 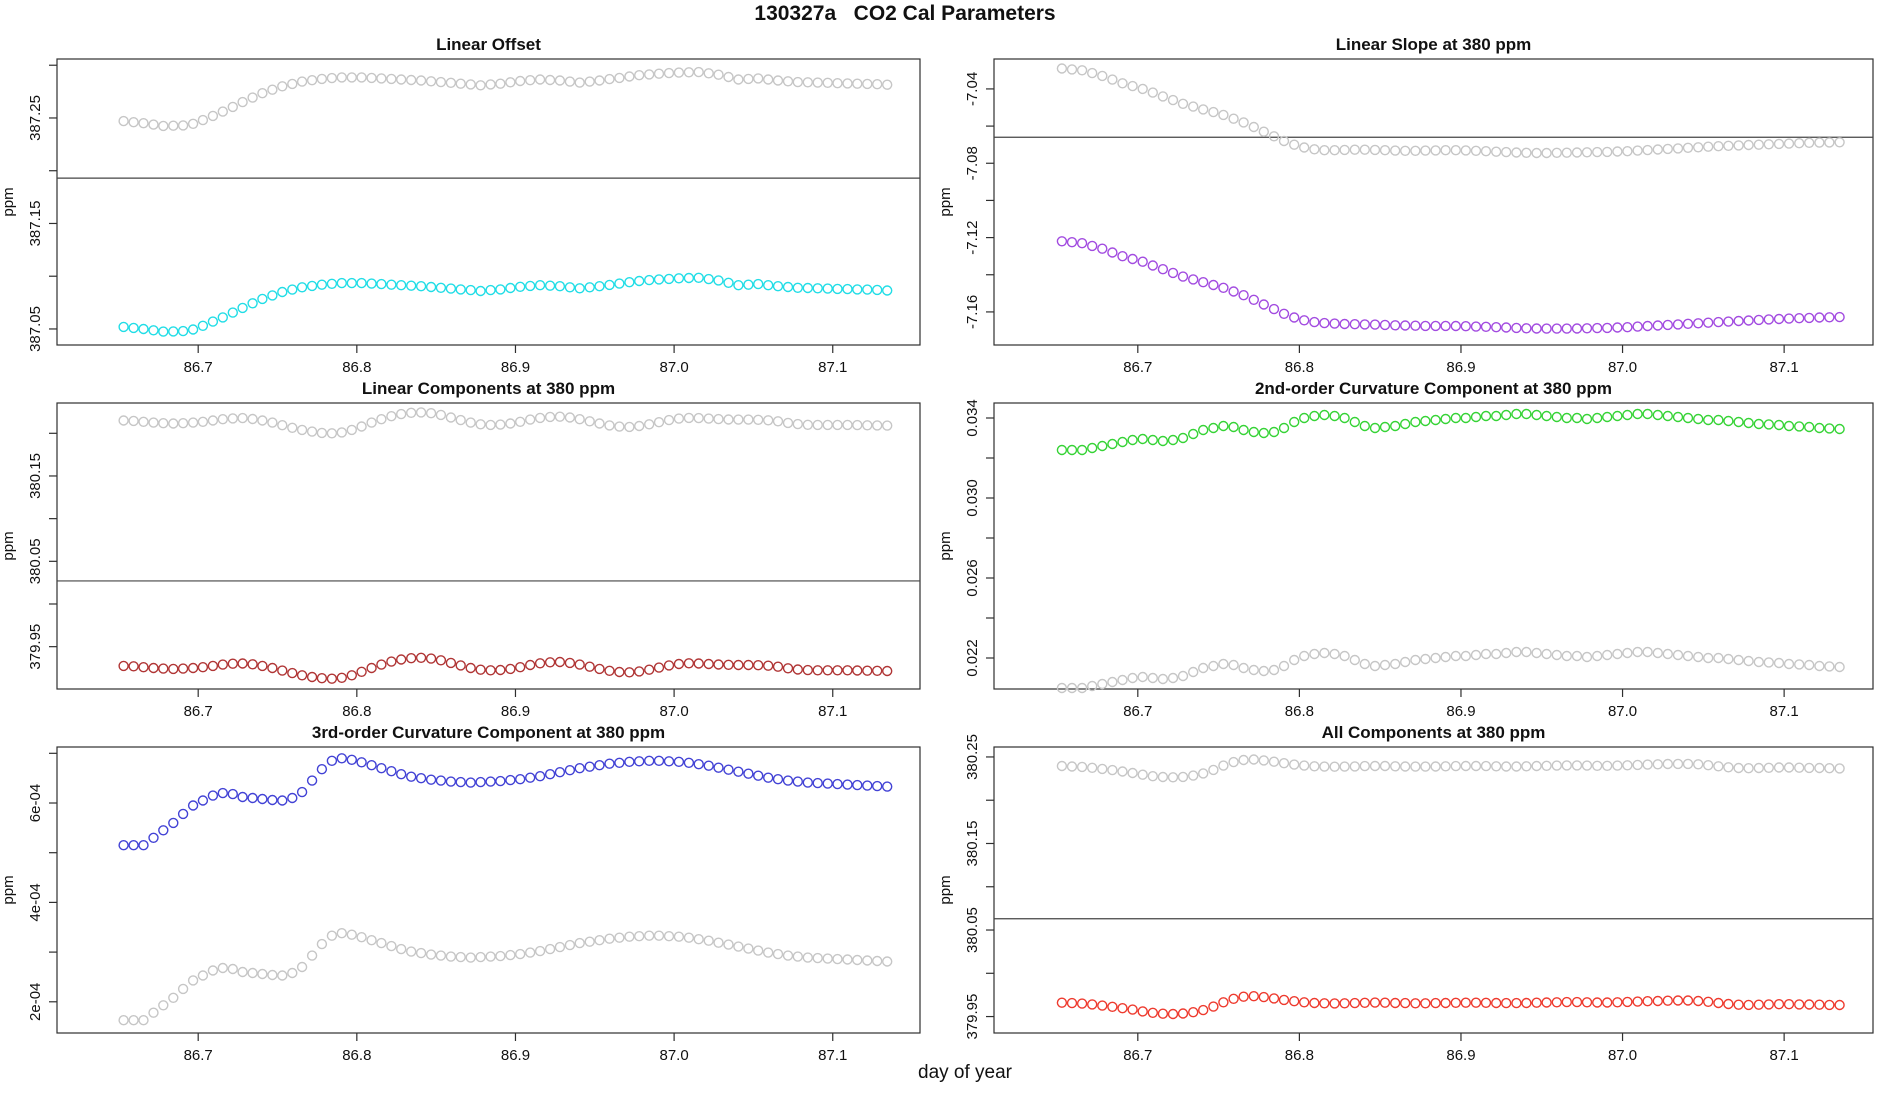 What do you see at coordinates (972, 844) in the screenshot?
I see `y-tick-label: 380.15` at bounding box center [972, 844].